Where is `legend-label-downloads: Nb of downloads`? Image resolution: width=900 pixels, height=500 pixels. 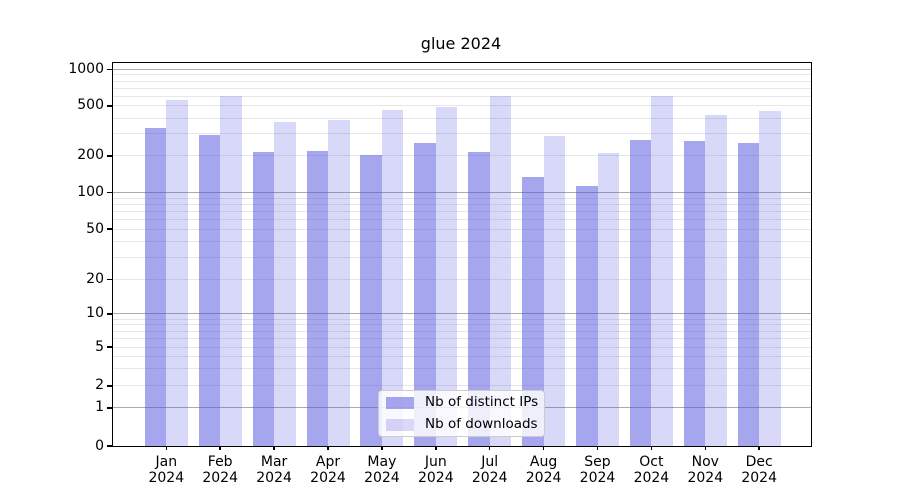 legend-label-downloads: Nb of downloads is located at coordinates (481, 424).